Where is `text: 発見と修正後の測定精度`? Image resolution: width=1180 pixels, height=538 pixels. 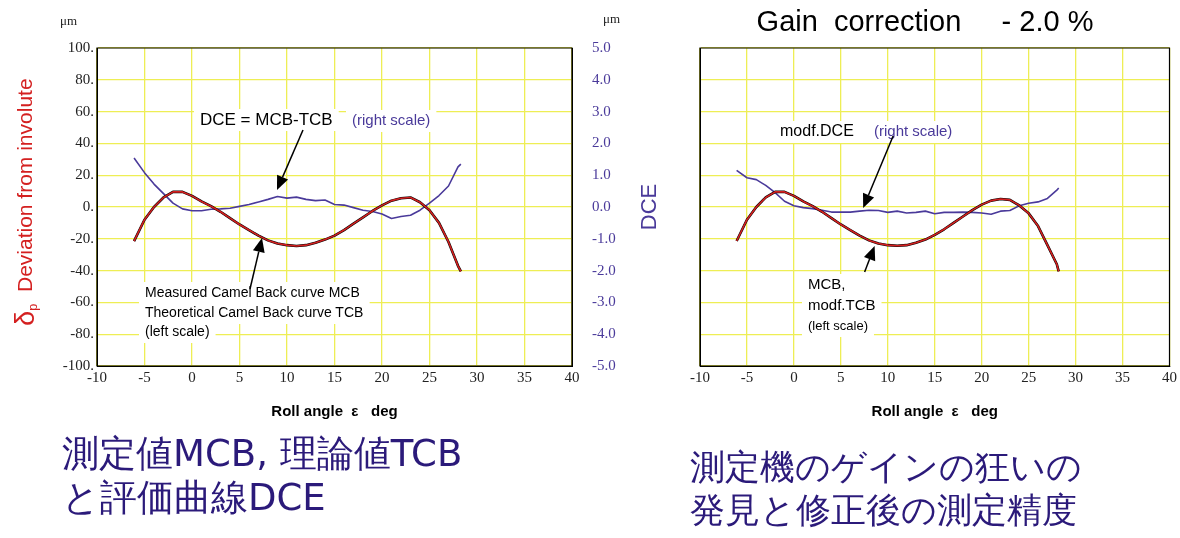 text: 発見と修正後の測定精度 is located at coordinates (883, 511).